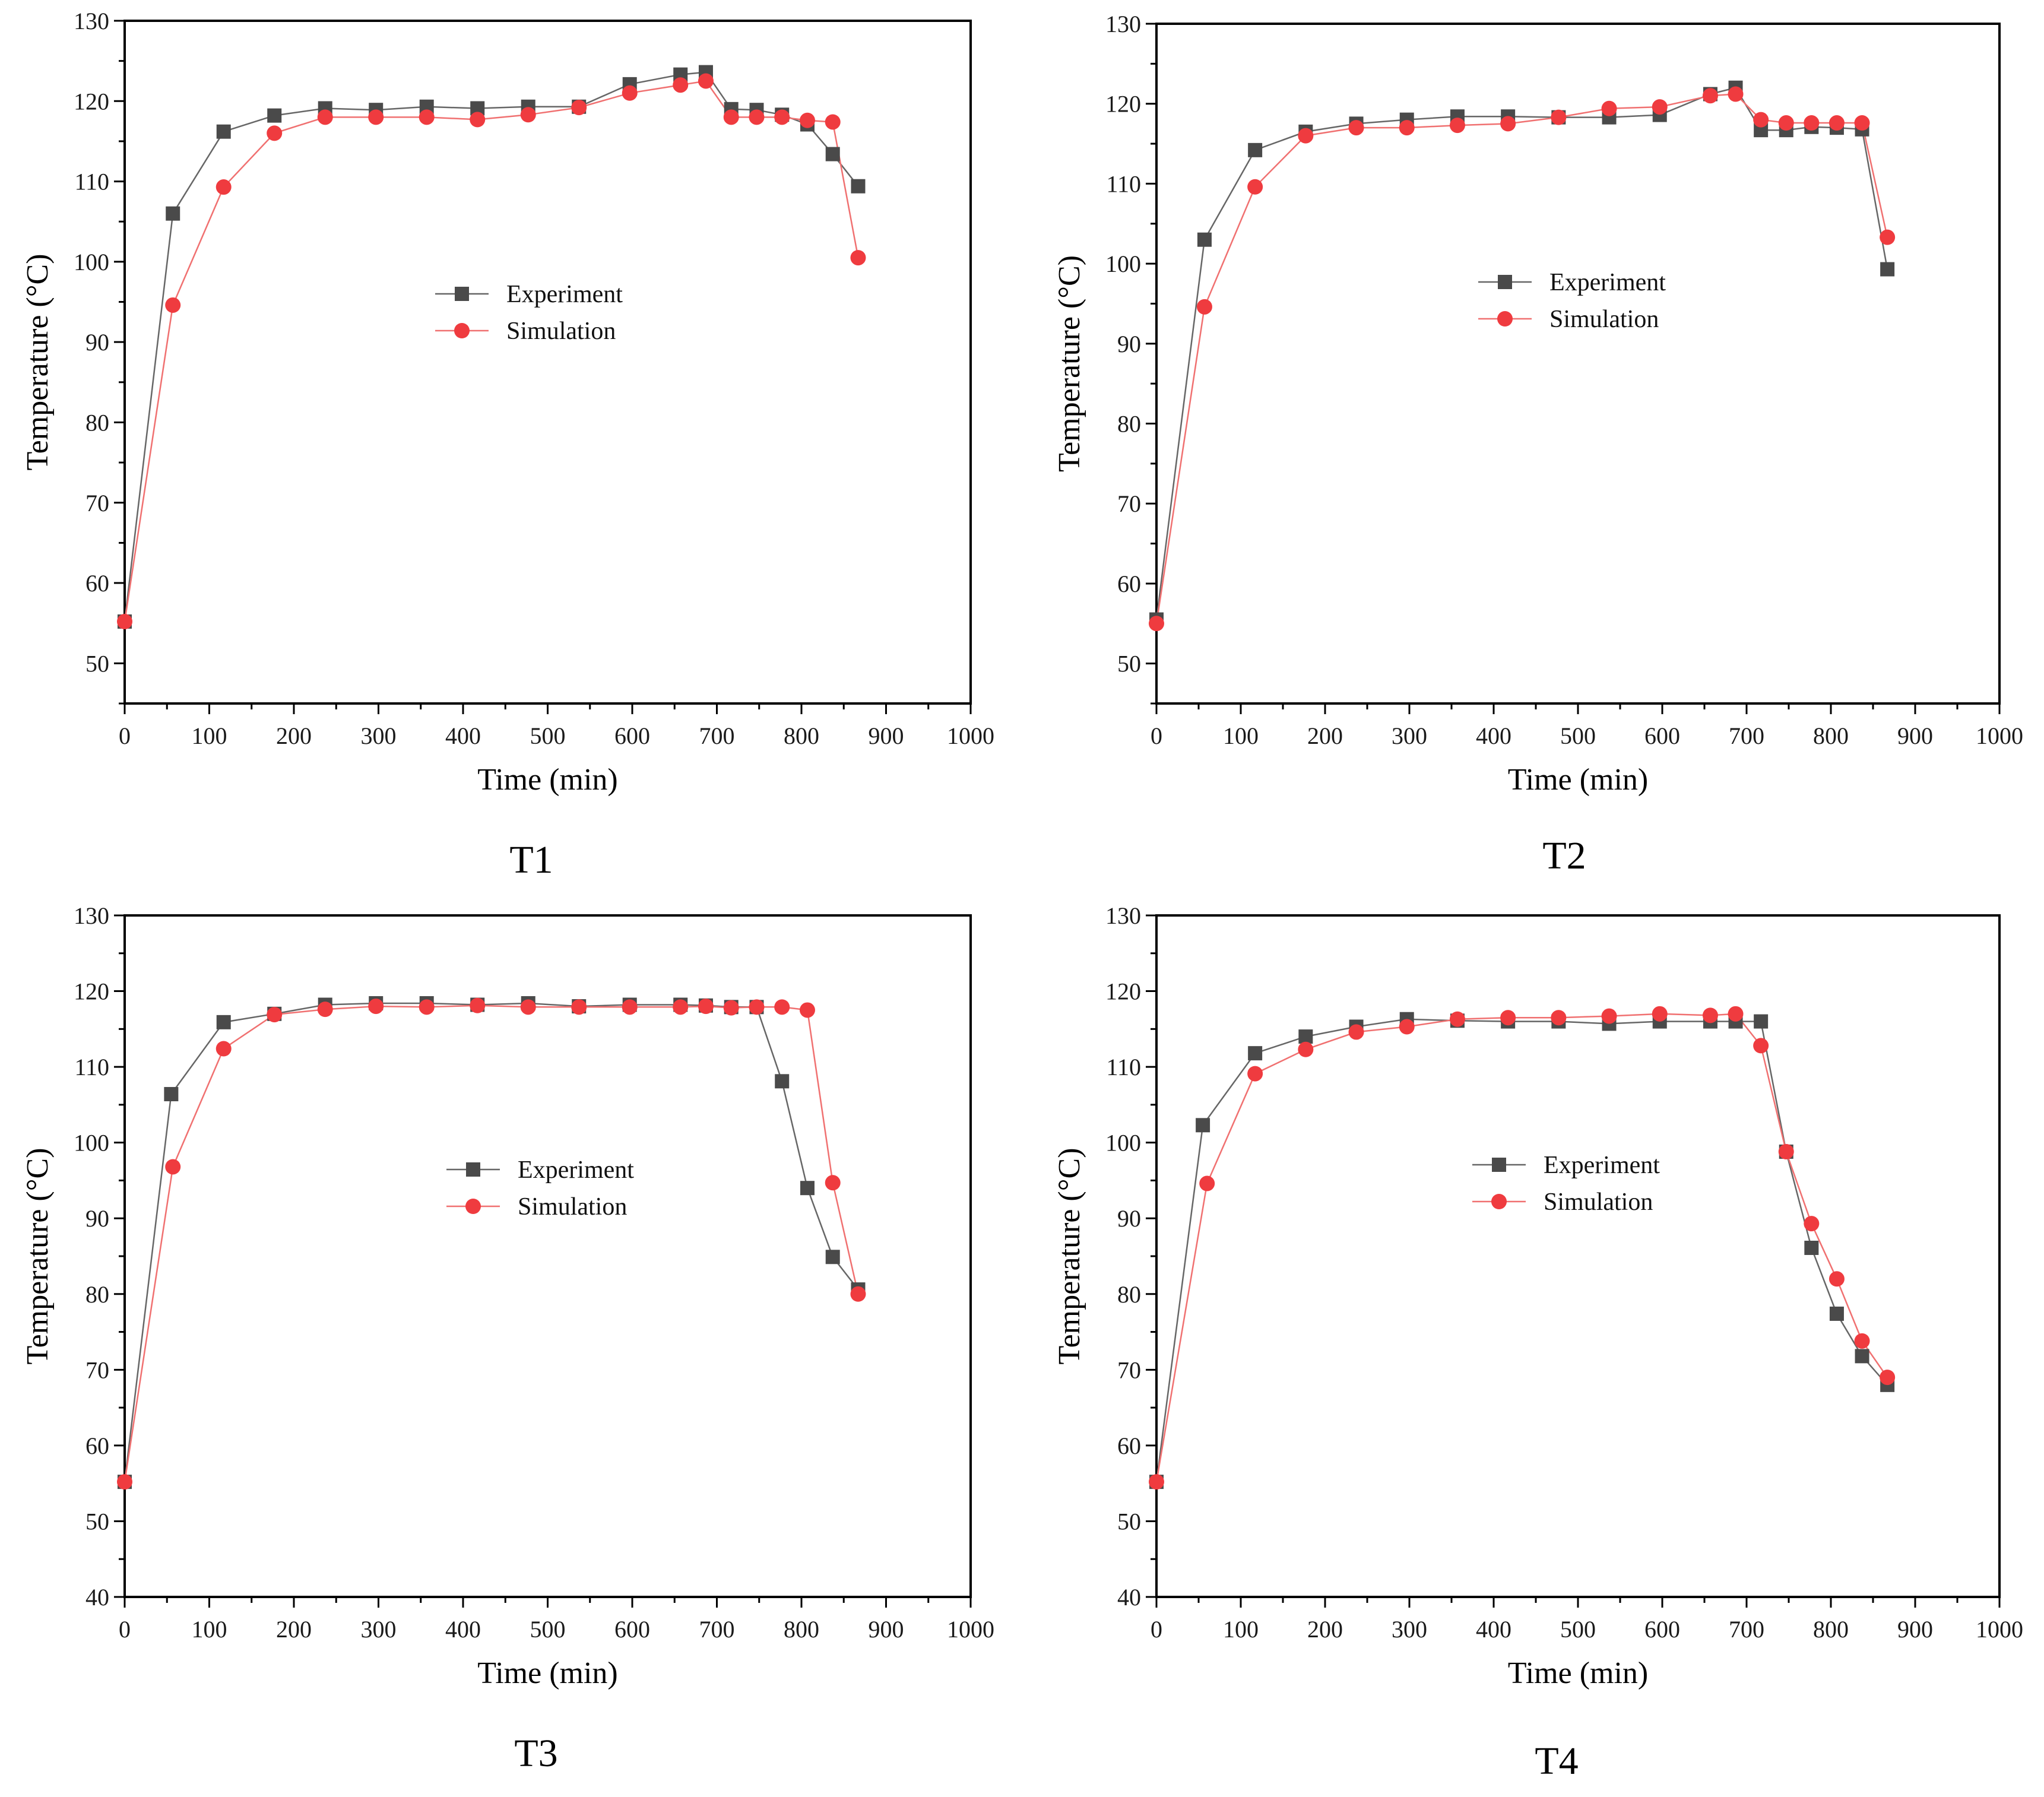  I want to click on y-tick-label: 130, so click(91, 21).